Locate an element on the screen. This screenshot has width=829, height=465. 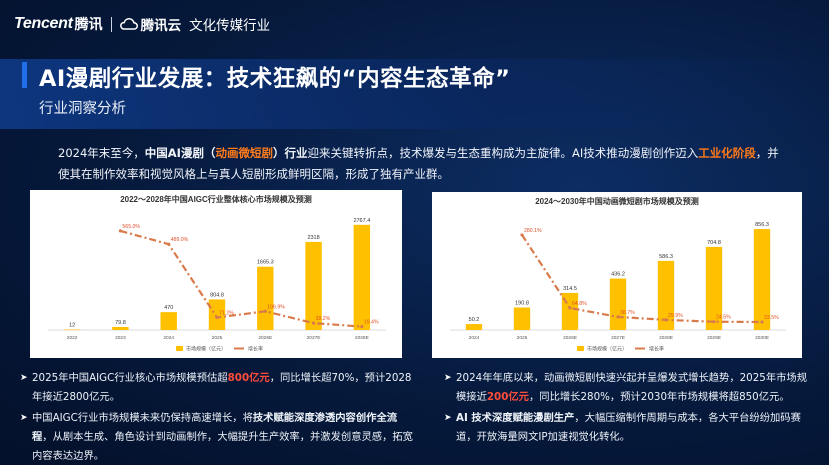
growth-rate-label: 64.8% is located at coordinates (579, 304).